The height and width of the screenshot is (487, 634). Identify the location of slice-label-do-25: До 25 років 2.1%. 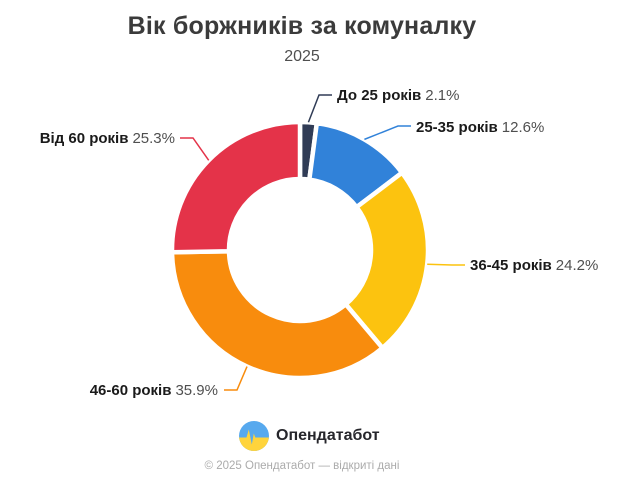
(398, 95).